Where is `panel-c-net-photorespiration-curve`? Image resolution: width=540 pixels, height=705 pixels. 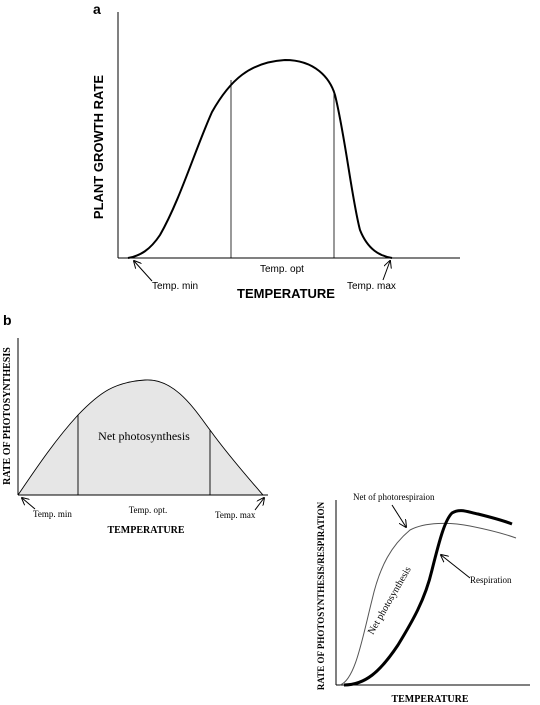 panel-c-net-photorespiration-curve is located at coordinates (428, 604).